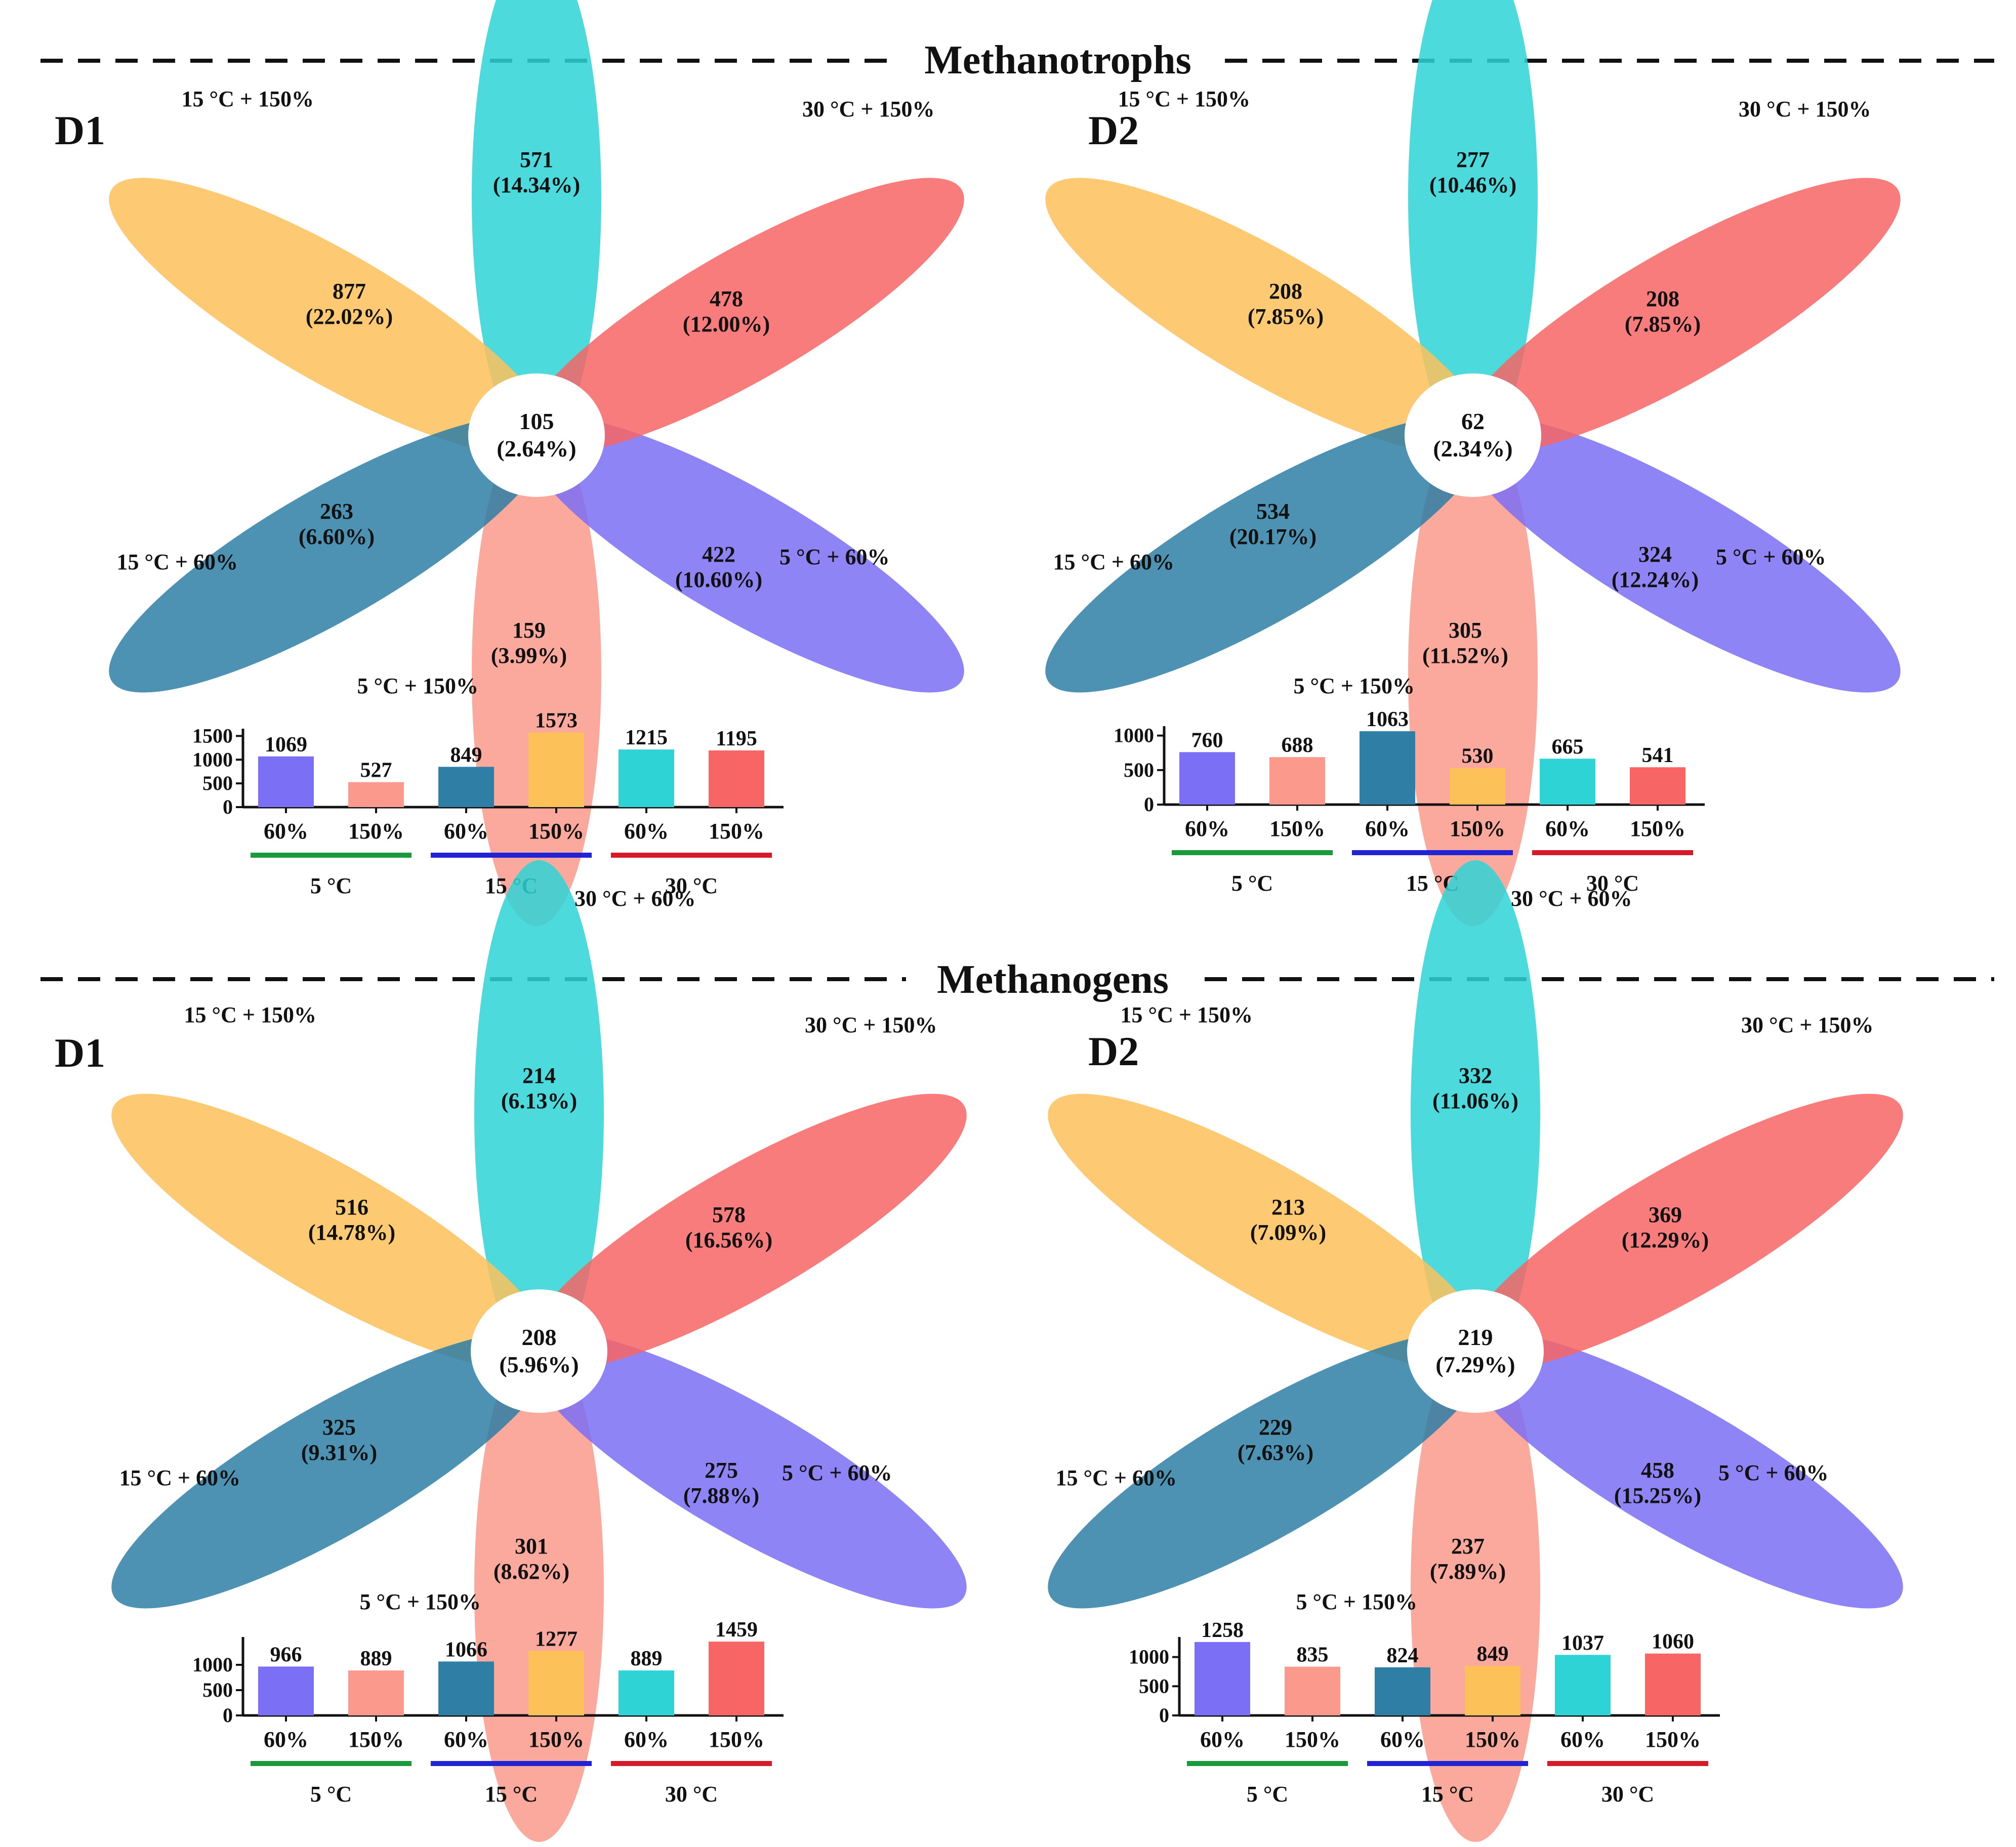  I want to click on bar-value-label: 1069, so click(286, 745).